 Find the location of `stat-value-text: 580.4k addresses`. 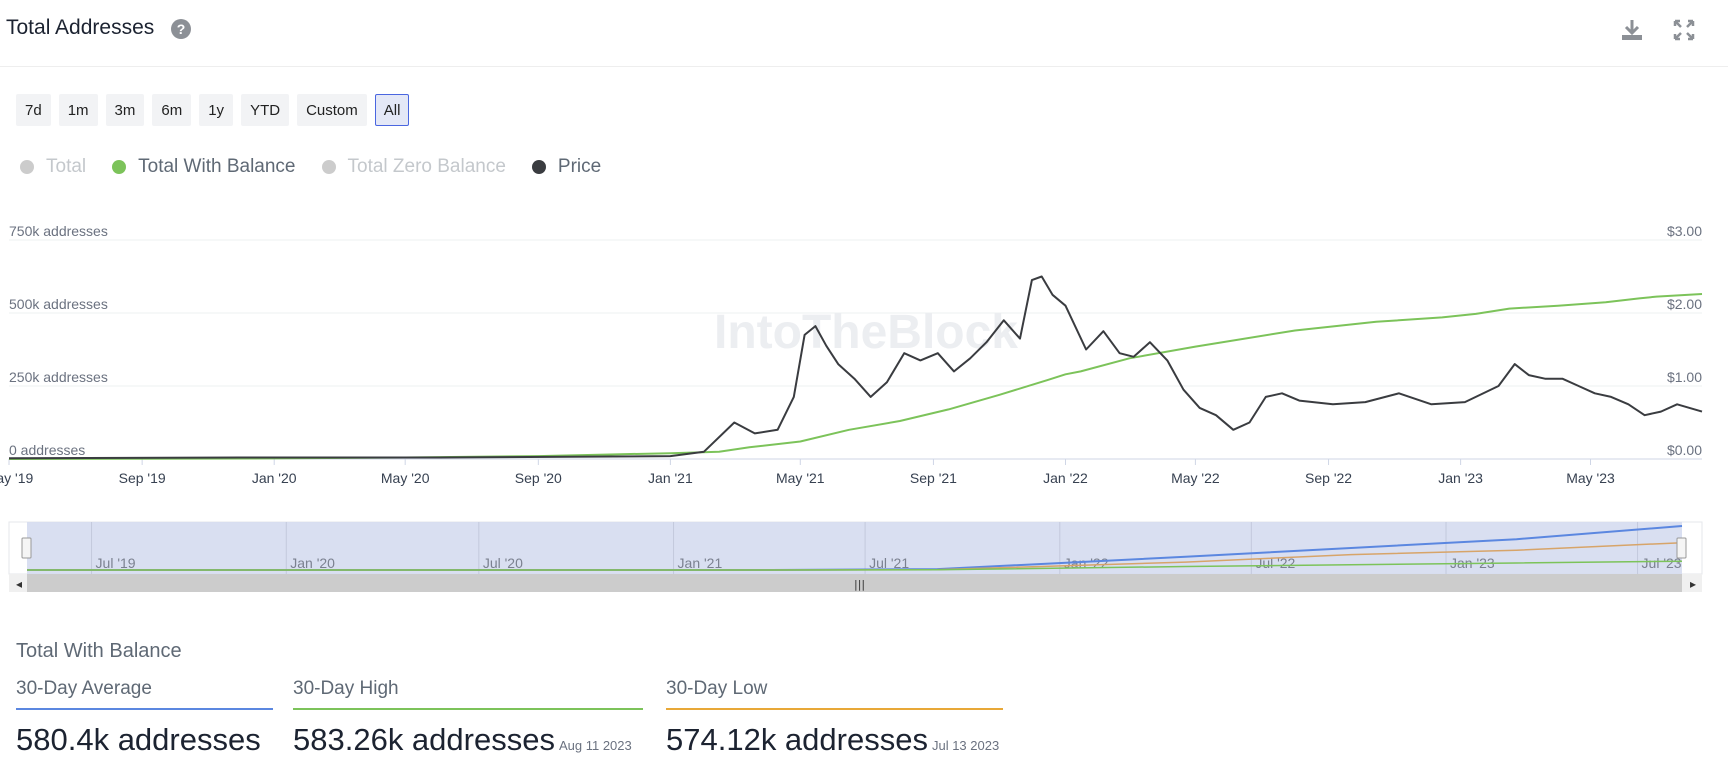

stat-value-text: 580.4k addresses is located at coordinates (138, 739).